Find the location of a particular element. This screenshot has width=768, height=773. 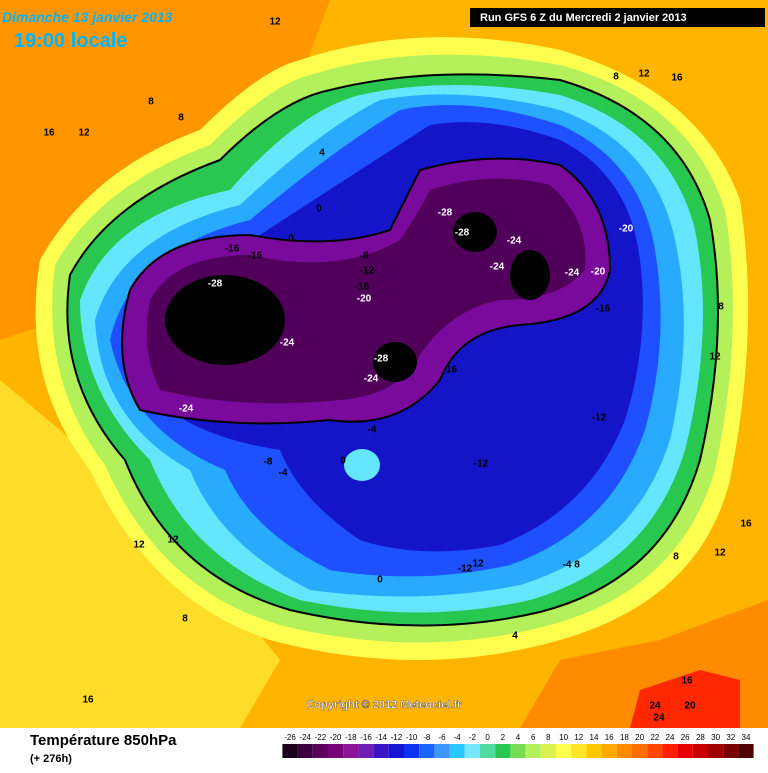

legend-label: -18 is located at coordinates (351, 737).